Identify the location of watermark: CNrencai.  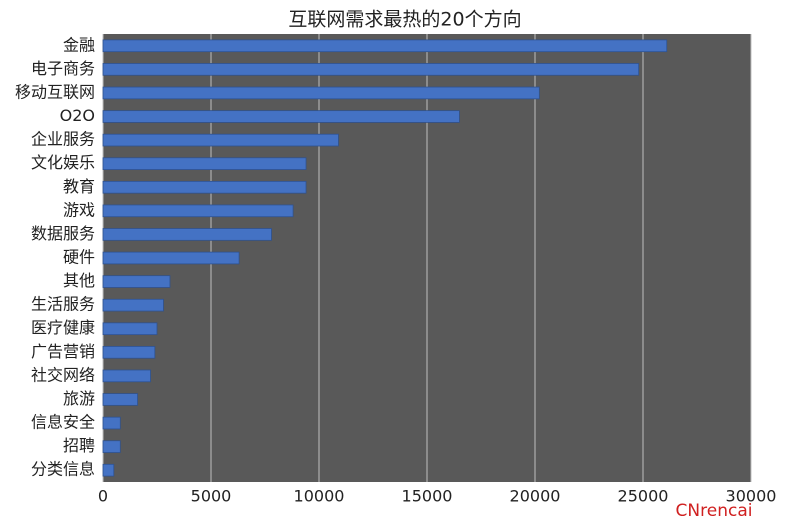
(714, 511).